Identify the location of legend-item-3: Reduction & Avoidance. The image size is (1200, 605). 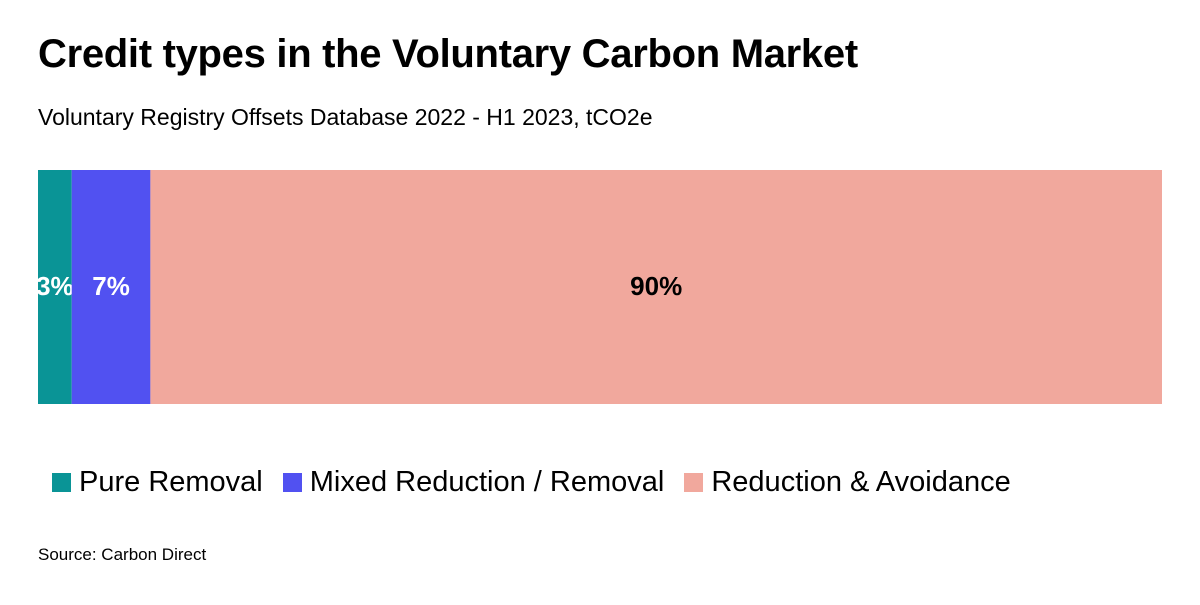
(847, 482).